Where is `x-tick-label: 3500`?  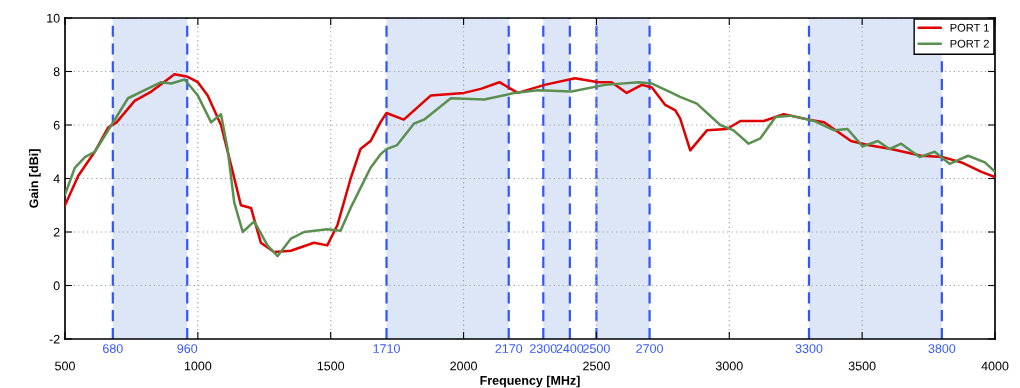 x-tick-label: 3500 is located at coordinates (862, 366).